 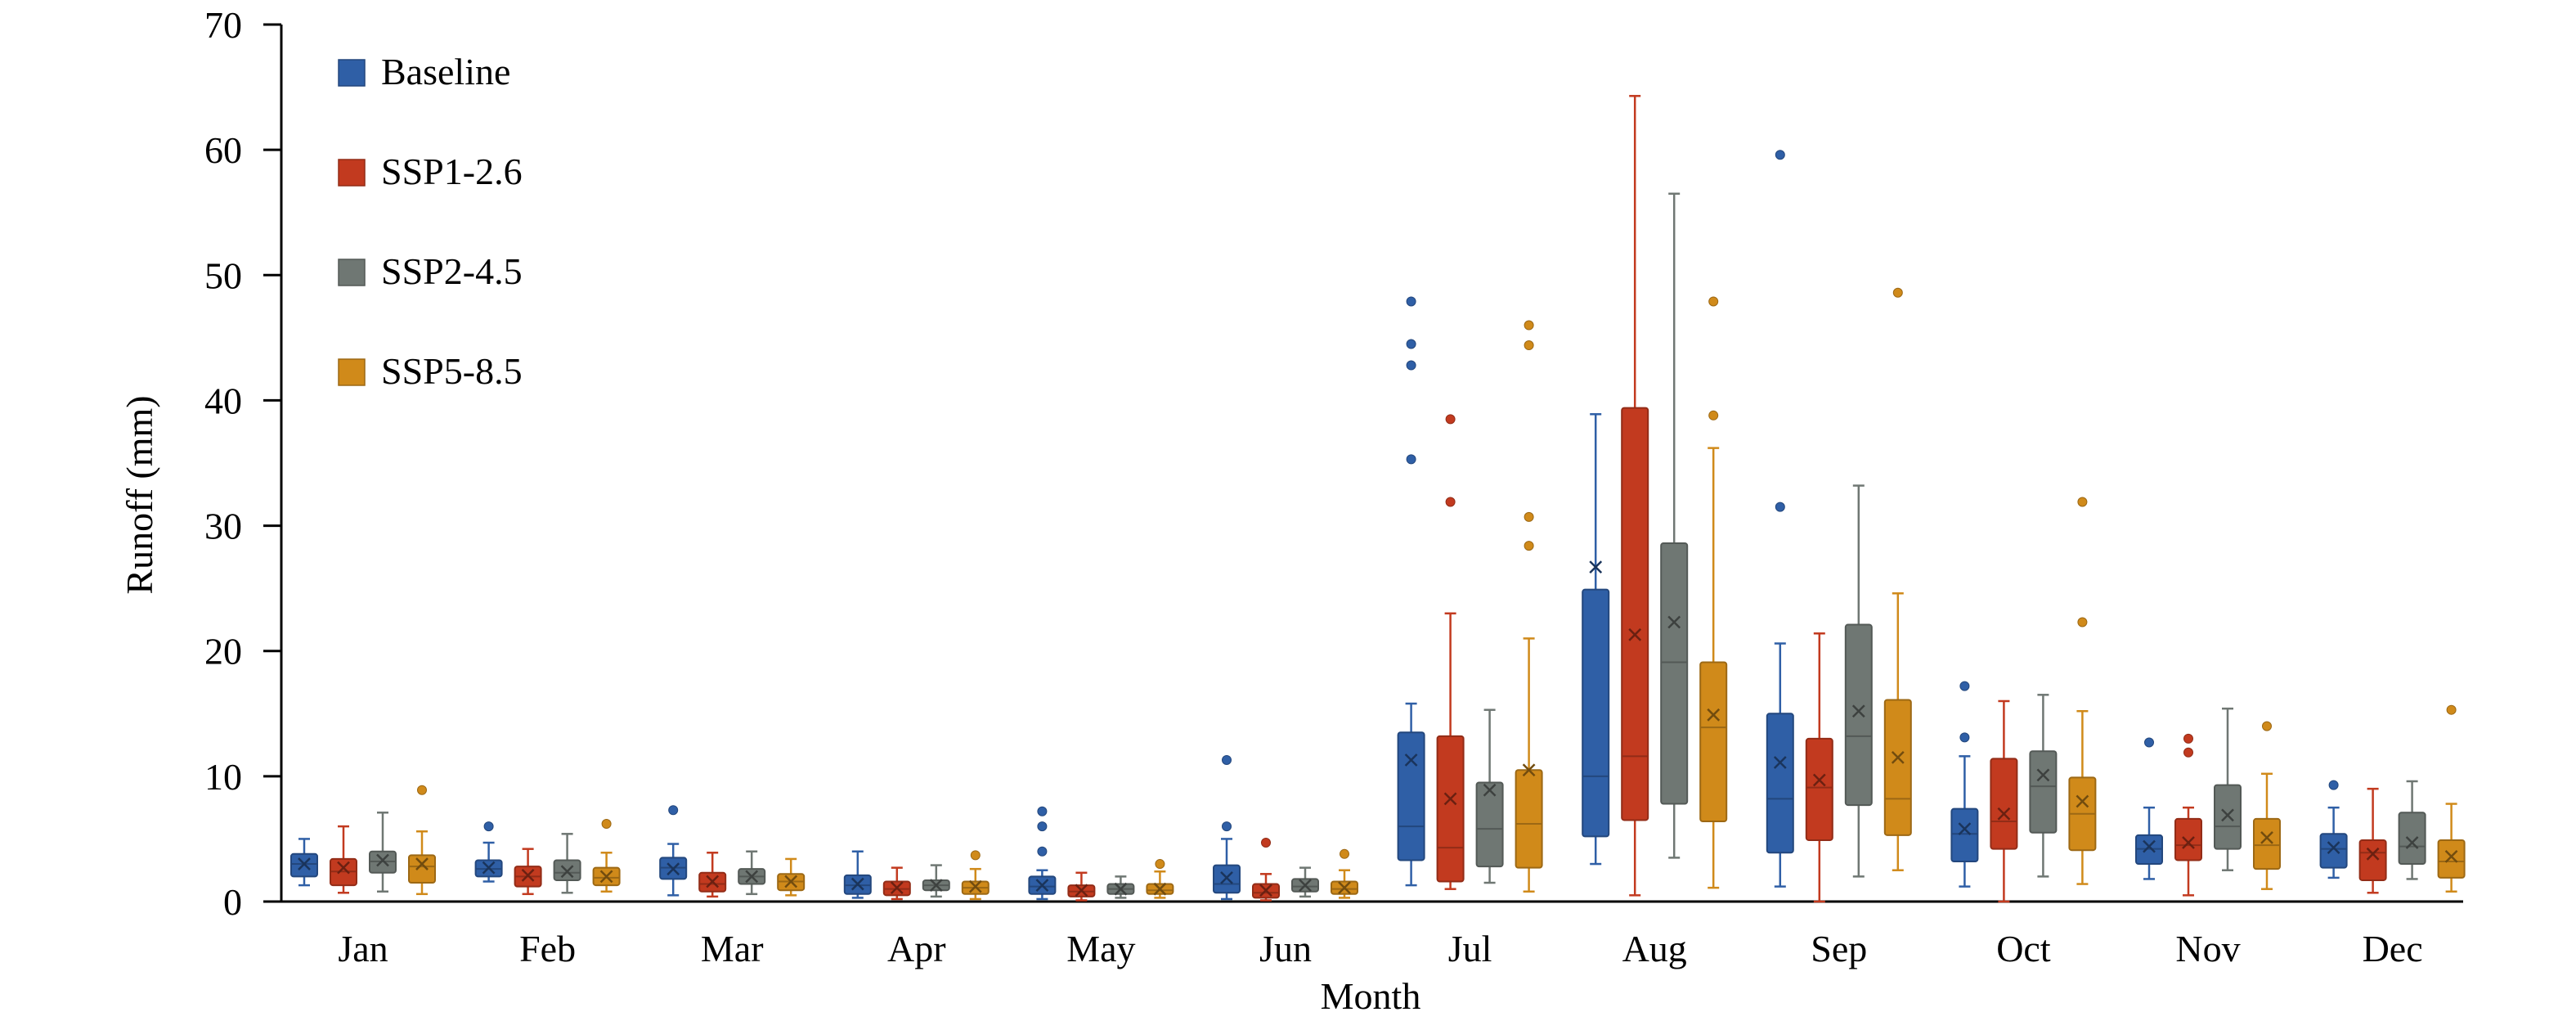 What do you see at coordinates (1655, 948) in the screenshot?
I see `x-tick-label: Aug` at bounding box center [1655, 948].